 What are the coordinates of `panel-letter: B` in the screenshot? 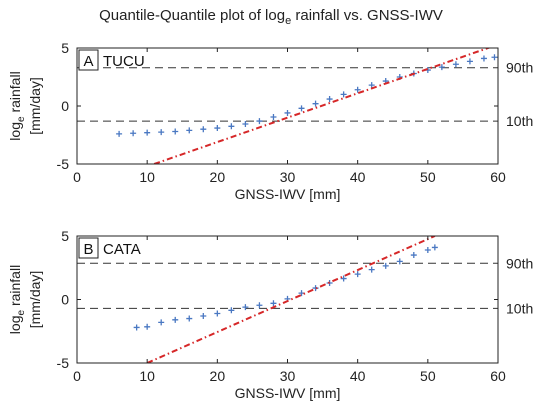 It's located at (88, 249).